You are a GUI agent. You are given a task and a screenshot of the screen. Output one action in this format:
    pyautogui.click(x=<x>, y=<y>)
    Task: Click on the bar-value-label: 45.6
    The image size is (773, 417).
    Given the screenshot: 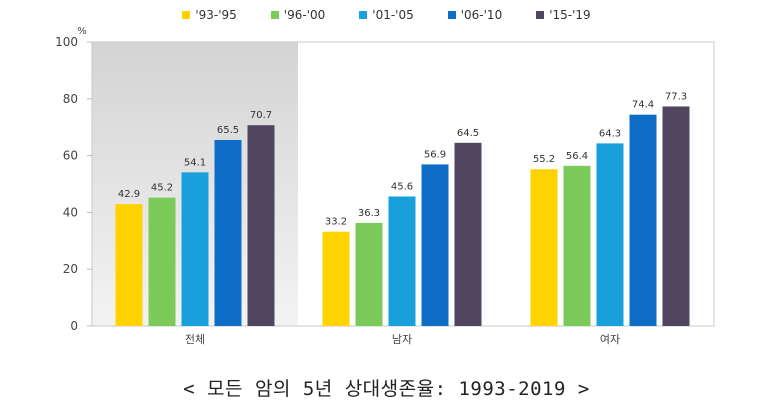 What is the action you would take?
    pyautogui.click(x=402, y=186)
    